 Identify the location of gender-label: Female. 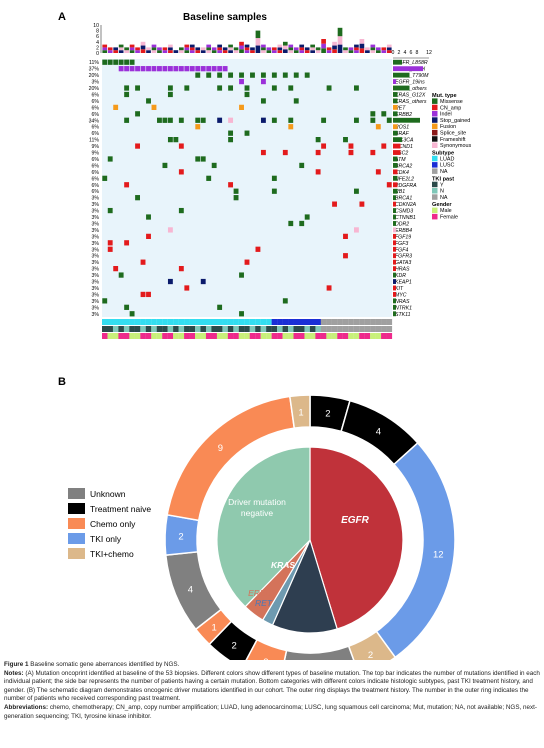
(449, 218).